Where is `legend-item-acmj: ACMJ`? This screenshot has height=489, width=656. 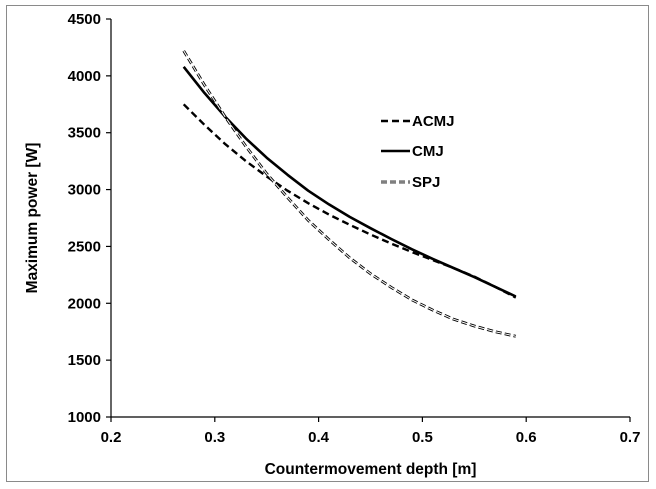 legend-item-acmj: ACMJ is located at coordinates (418, 121).